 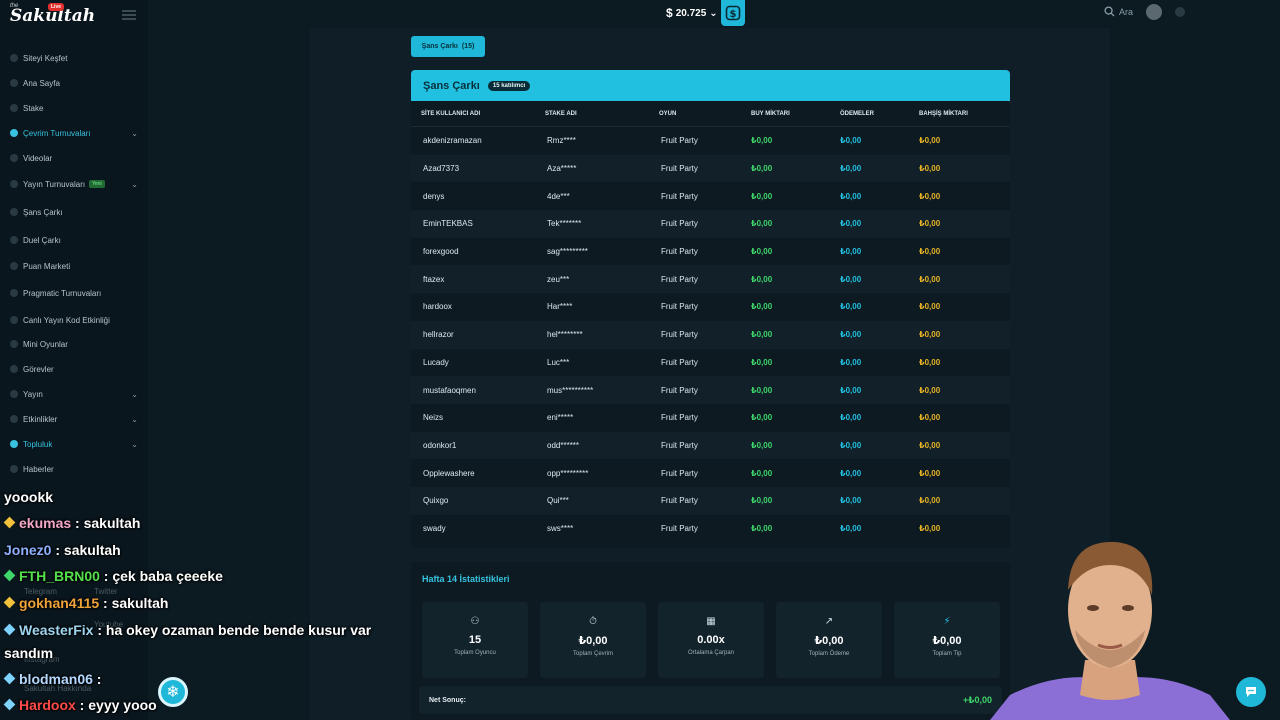 What do you see at coordinates (475, 640) in the screenshot?
I see `stat-card: ⚇ 15 Toplam Oyuncu` at bounding box center [475, 640].